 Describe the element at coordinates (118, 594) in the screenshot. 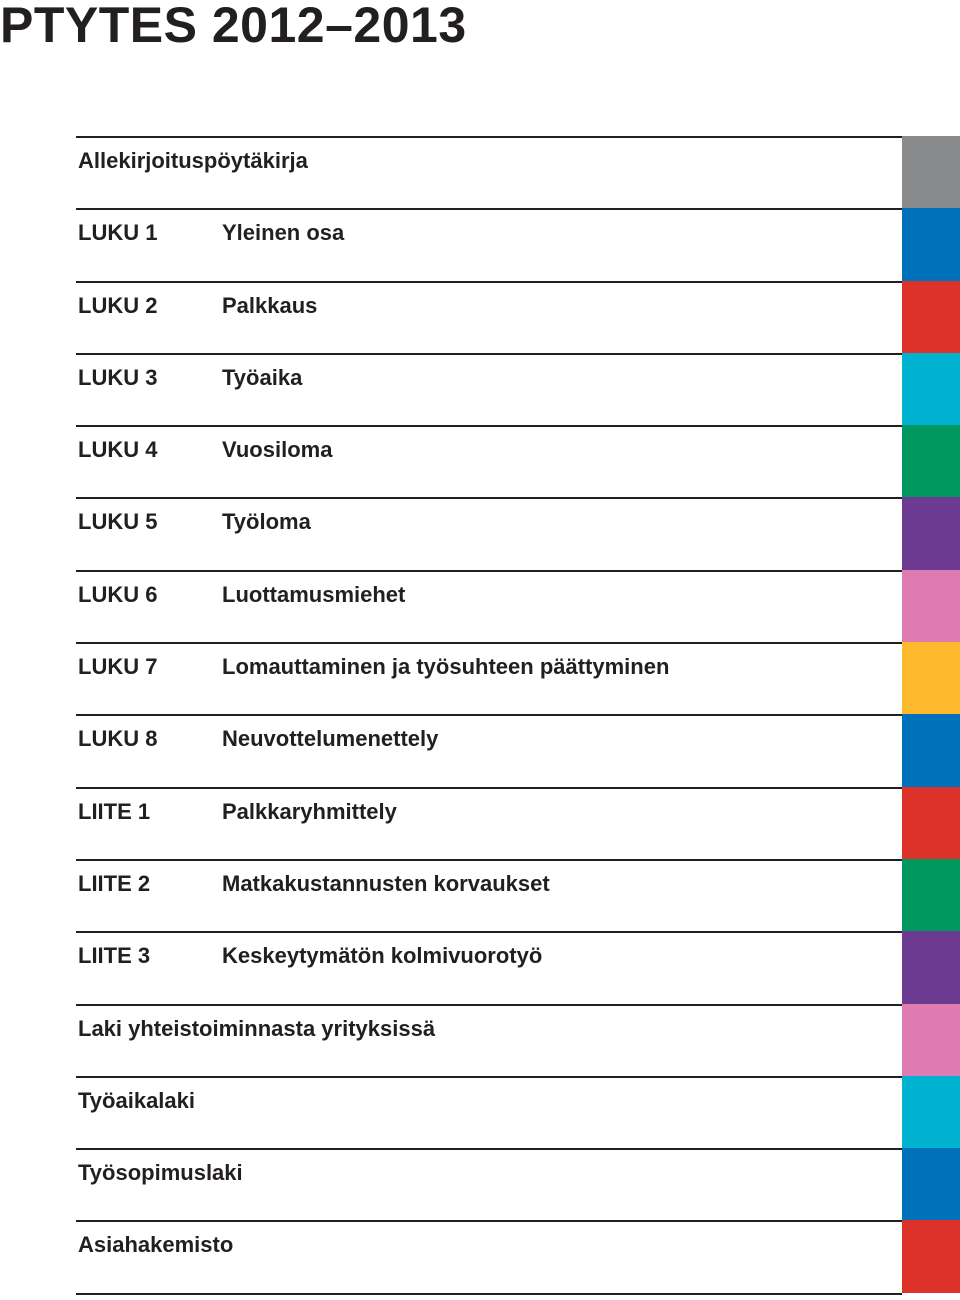

I see `toc-entry-label: LUKU 6` at that location.